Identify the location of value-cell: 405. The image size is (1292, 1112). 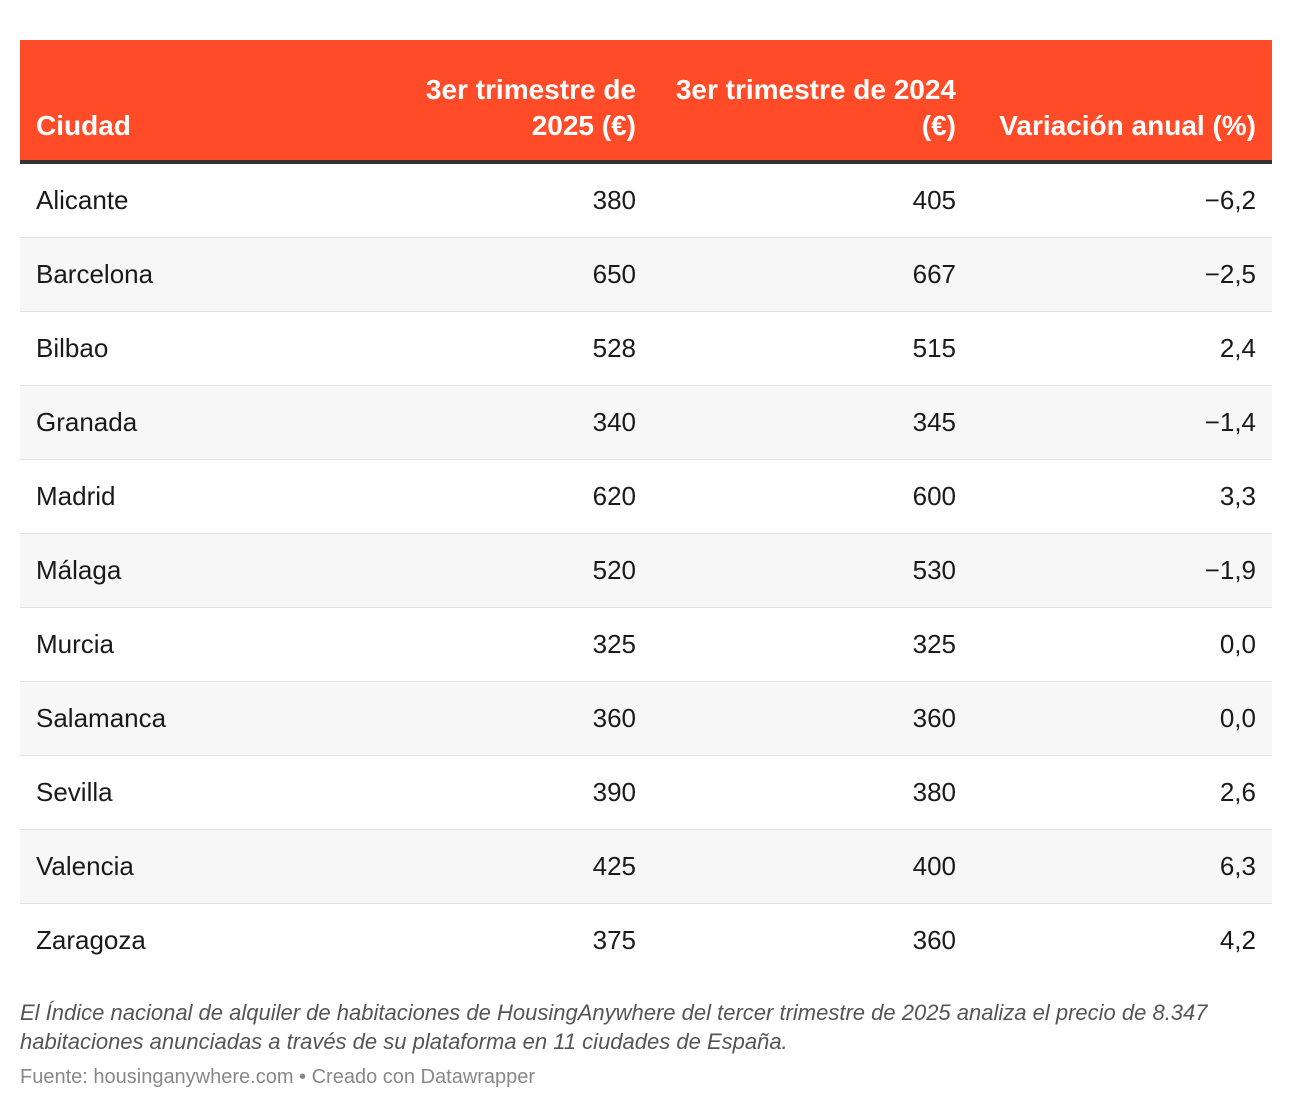
(812, 200).